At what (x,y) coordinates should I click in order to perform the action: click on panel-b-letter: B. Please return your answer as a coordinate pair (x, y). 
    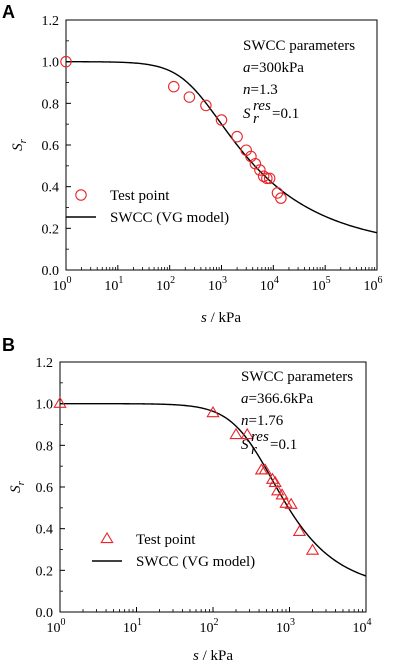
    Looking at the image, I should click on (8, 345).